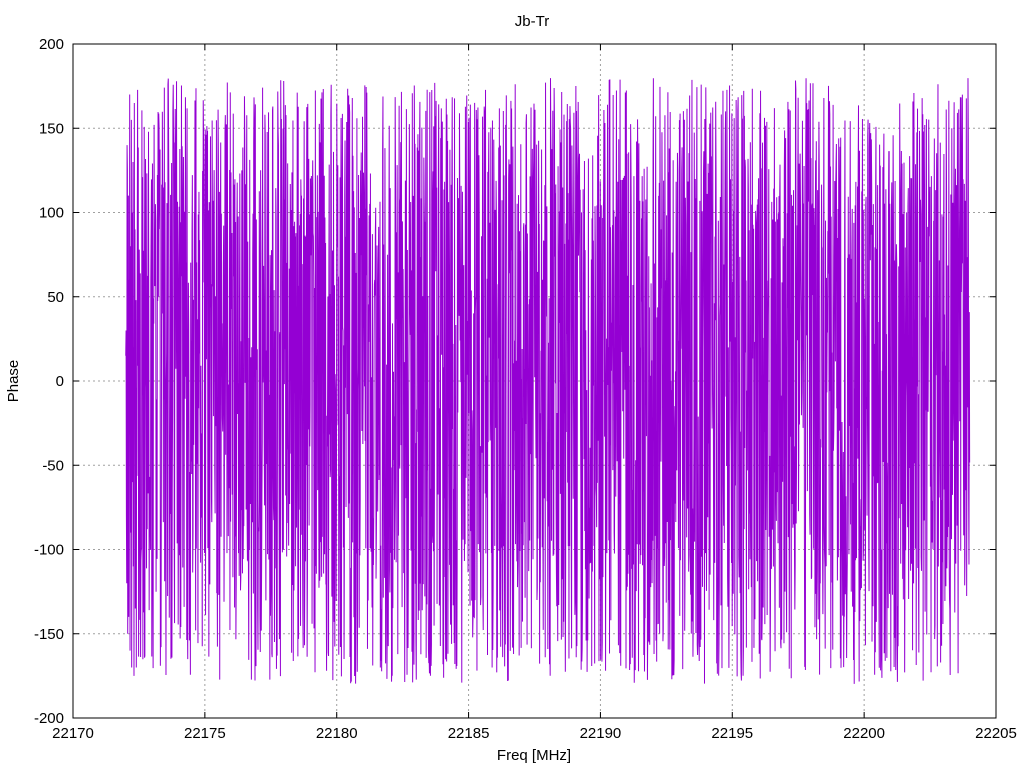 Image resolution: width=1024 pixels, height=768 pixels. Describe the element at coordinates (60, 381) in the screenshot. I see `y-tick-label: 0` at that location.